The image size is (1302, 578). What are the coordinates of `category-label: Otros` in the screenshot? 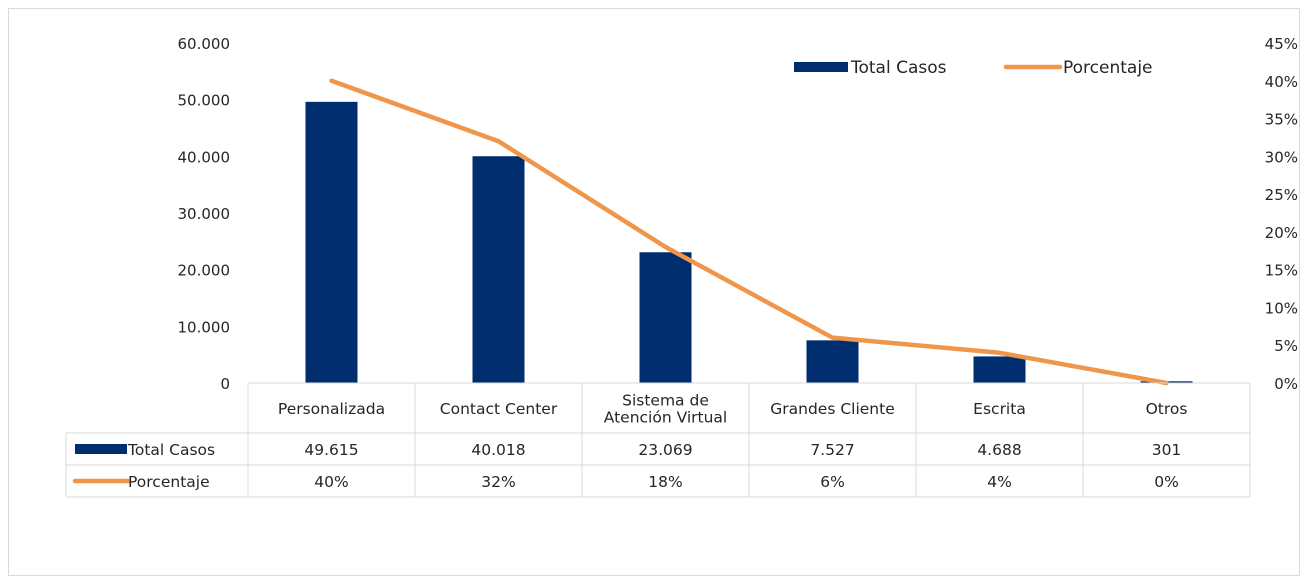 It's located at (1167, 409).